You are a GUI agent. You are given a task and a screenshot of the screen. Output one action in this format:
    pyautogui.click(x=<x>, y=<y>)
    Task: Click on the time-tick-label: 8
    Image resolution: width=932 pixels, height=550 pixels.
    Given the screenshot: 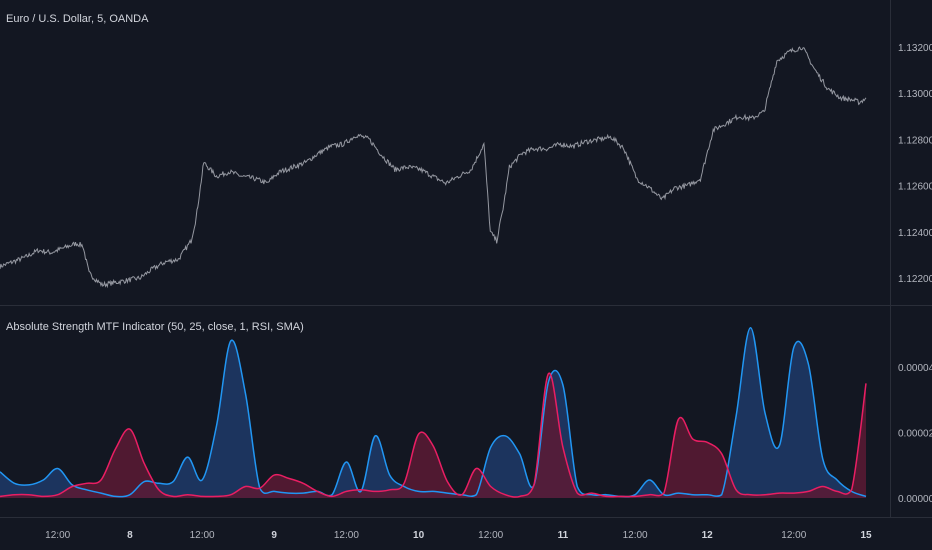 What is the action you would take?
    pyautogui.click(x=130, y=535)
    